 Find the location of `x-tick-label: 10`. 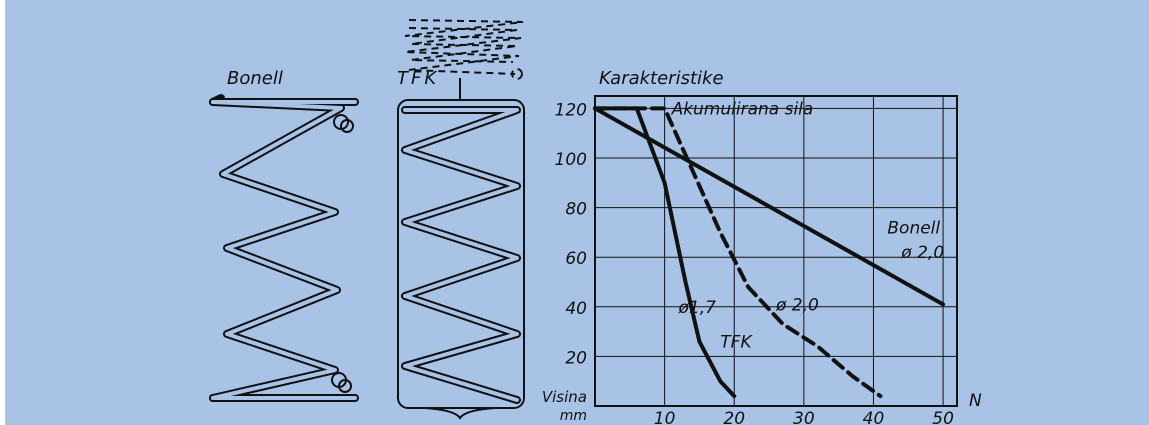

x-tick-label: 10 is located at coordinates (665, 417).